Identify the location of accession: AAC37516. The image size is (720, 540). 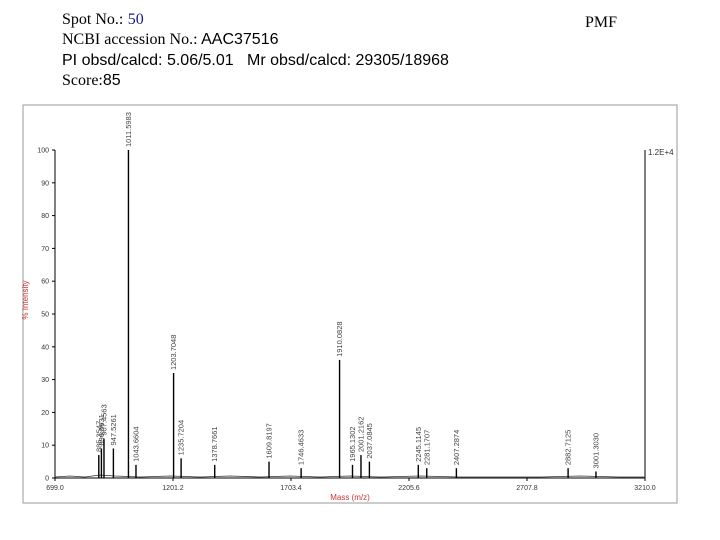
(240, 39).